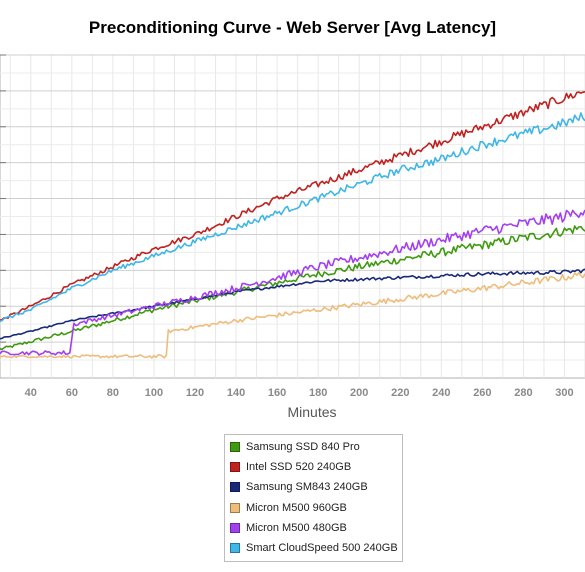 The image size is (585, 572). What do you see at coordinates (359, 393) in the screenshot?
I see `x-tick-label: 200` at bounding box center [359, 393].